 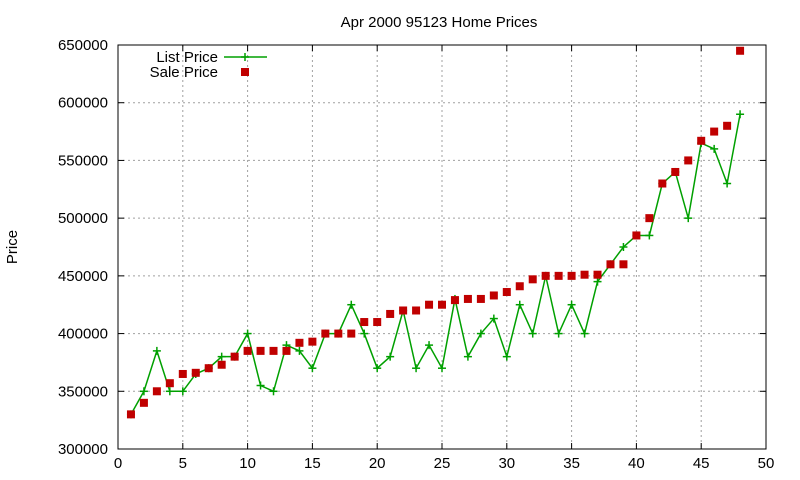 What do you see at coordinates (439, 22) in the screenshot?
I see `chart-title: Apr 2000 95123 Home Prices` at bounding box center [439, 22].